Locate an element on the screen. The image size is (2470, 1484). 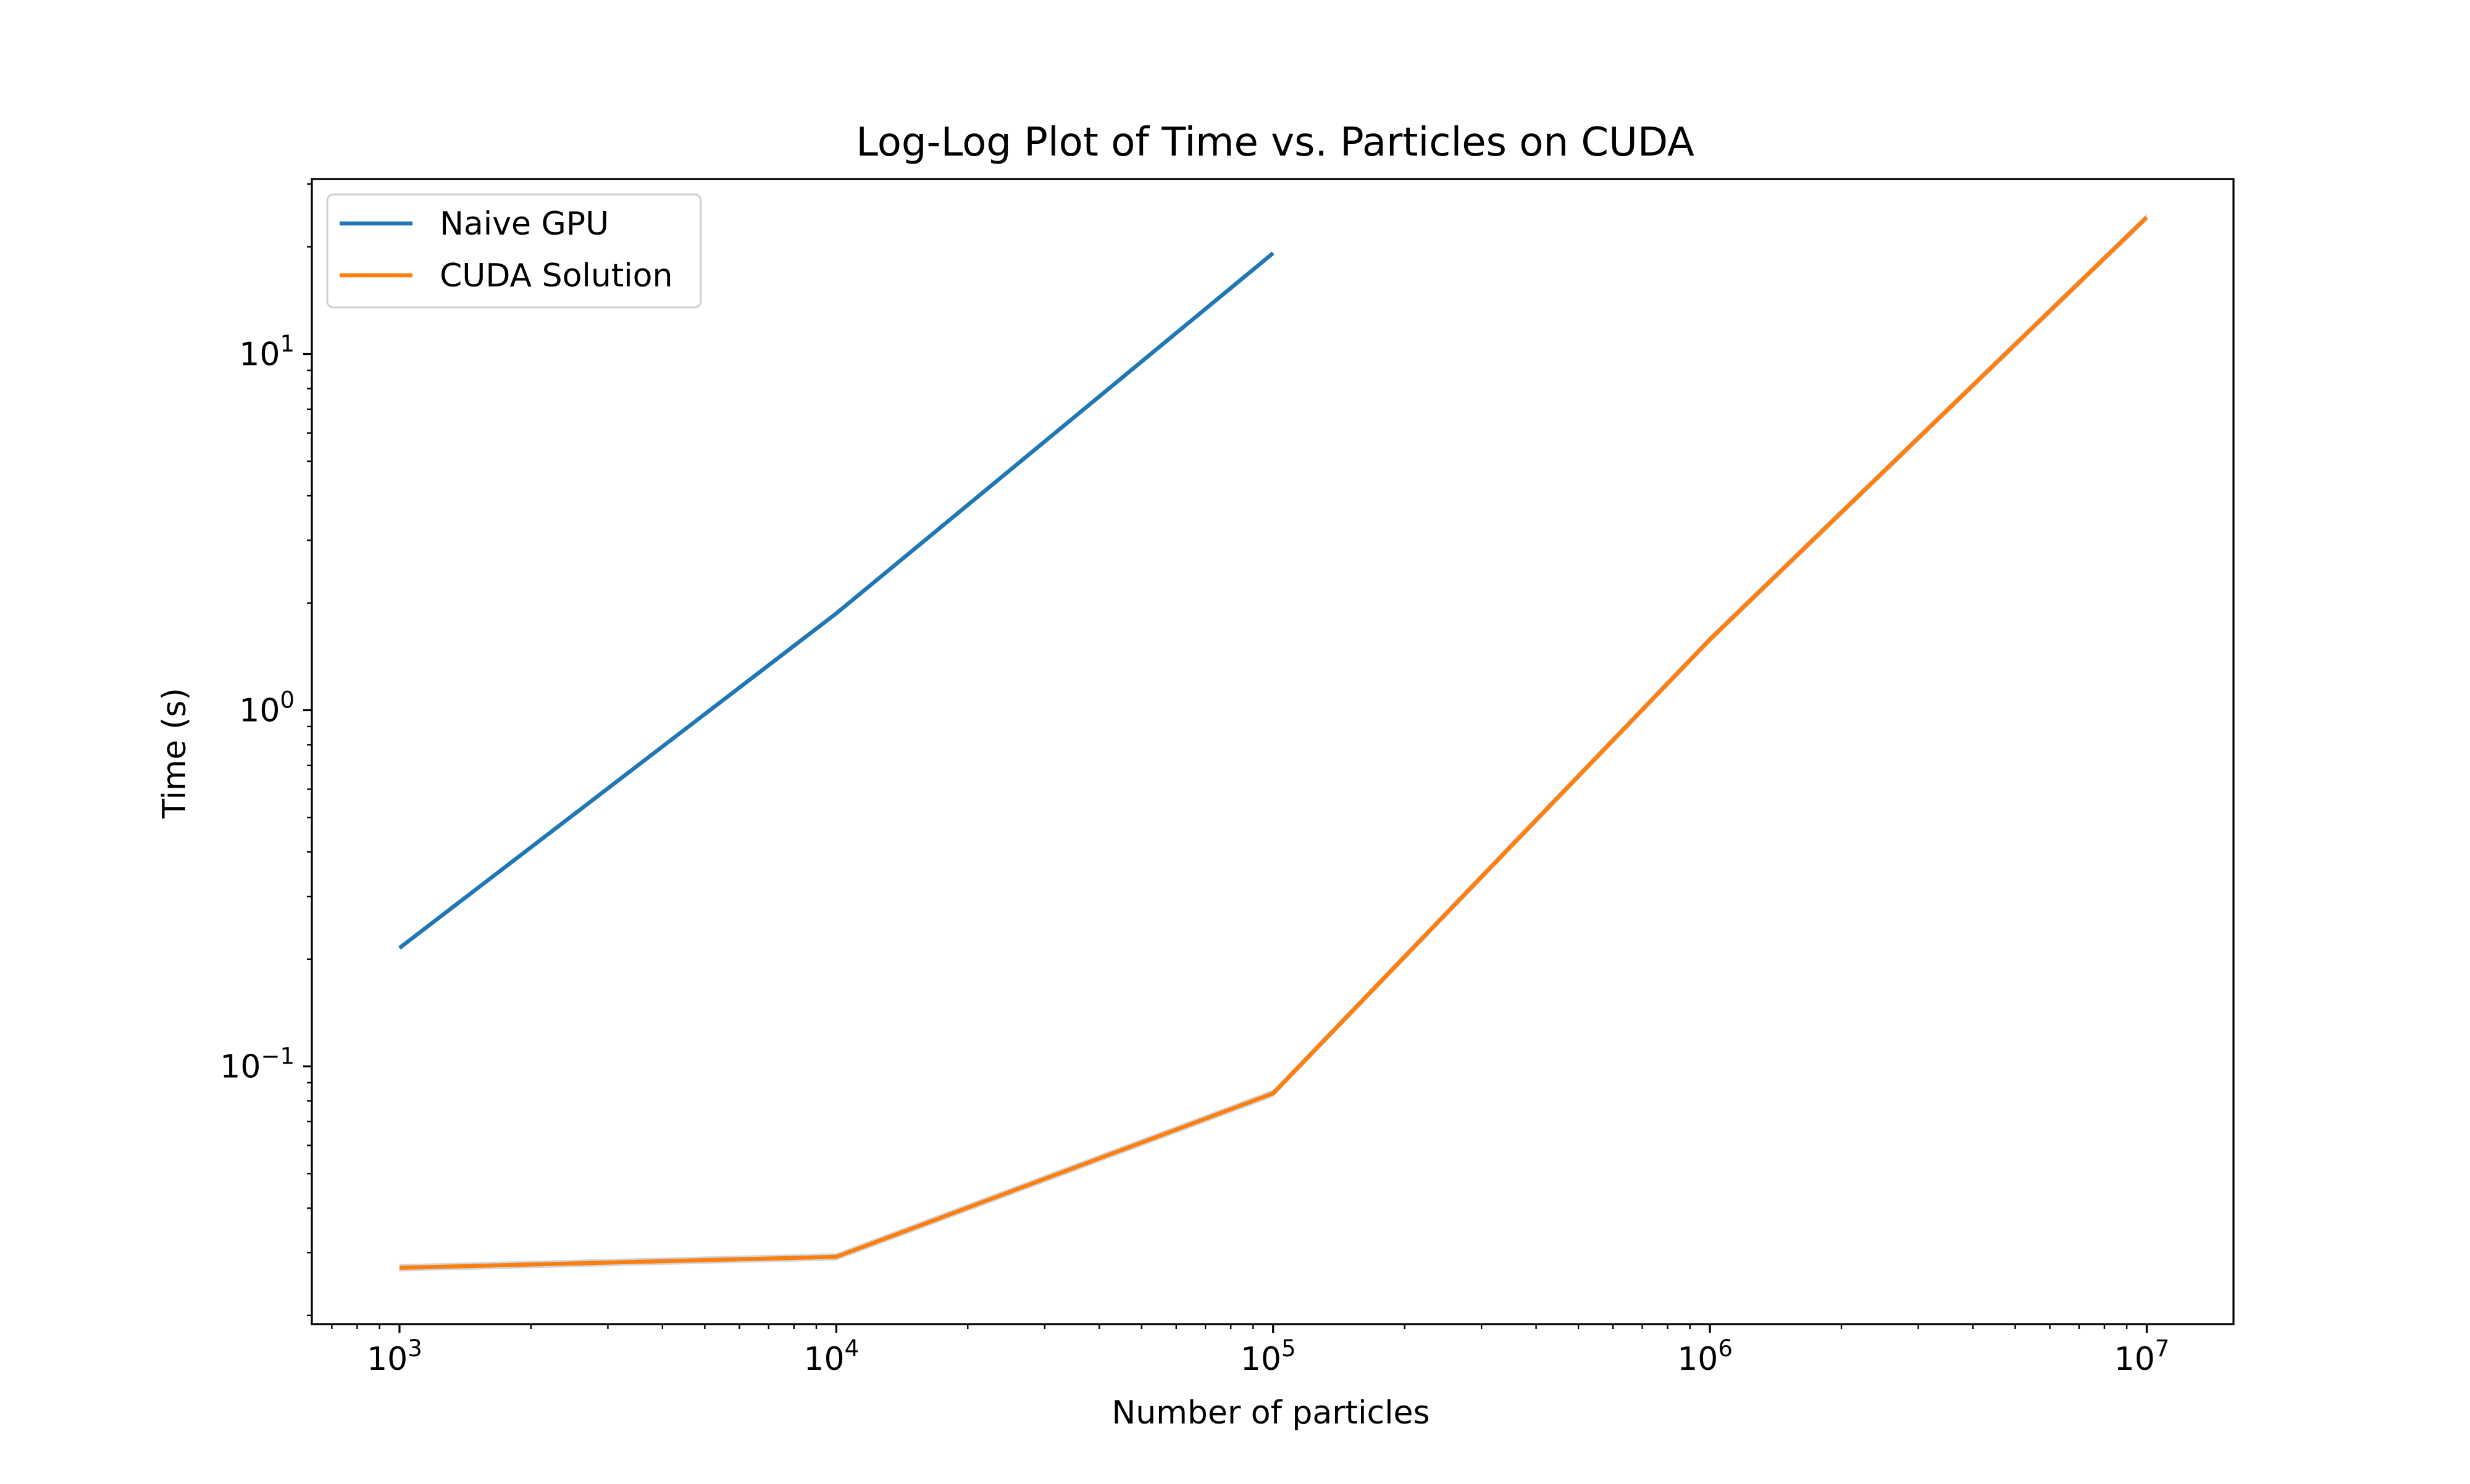
x-tick-label: 10⁵ is located at coordinates (1268, 1356).